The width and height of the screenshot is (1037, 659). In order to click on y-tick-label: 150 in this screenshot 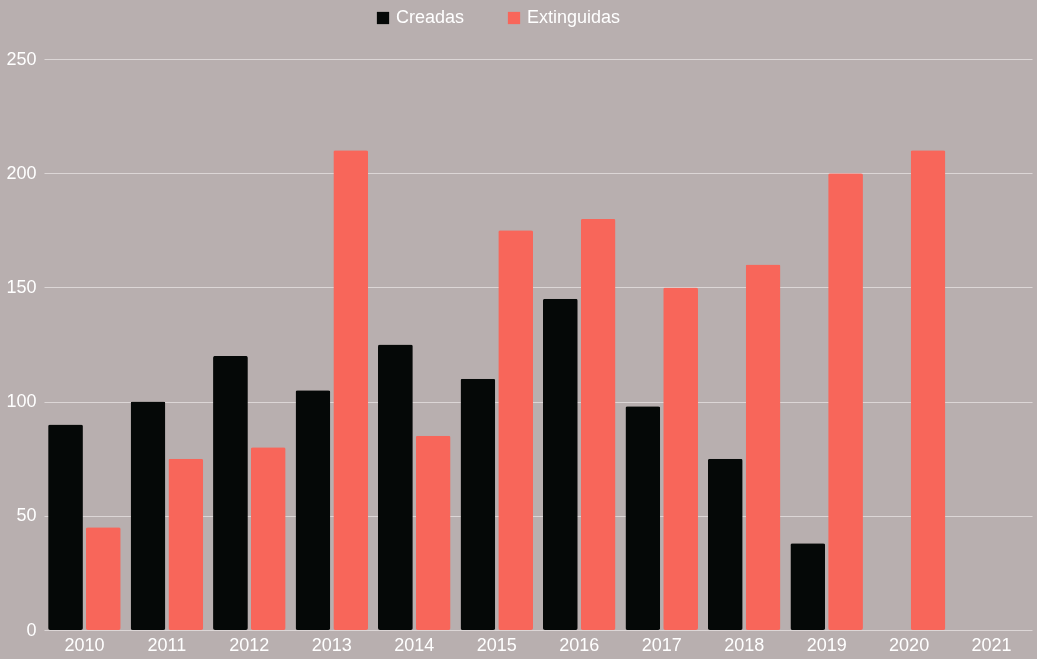, I will do `click(21, 286)`.